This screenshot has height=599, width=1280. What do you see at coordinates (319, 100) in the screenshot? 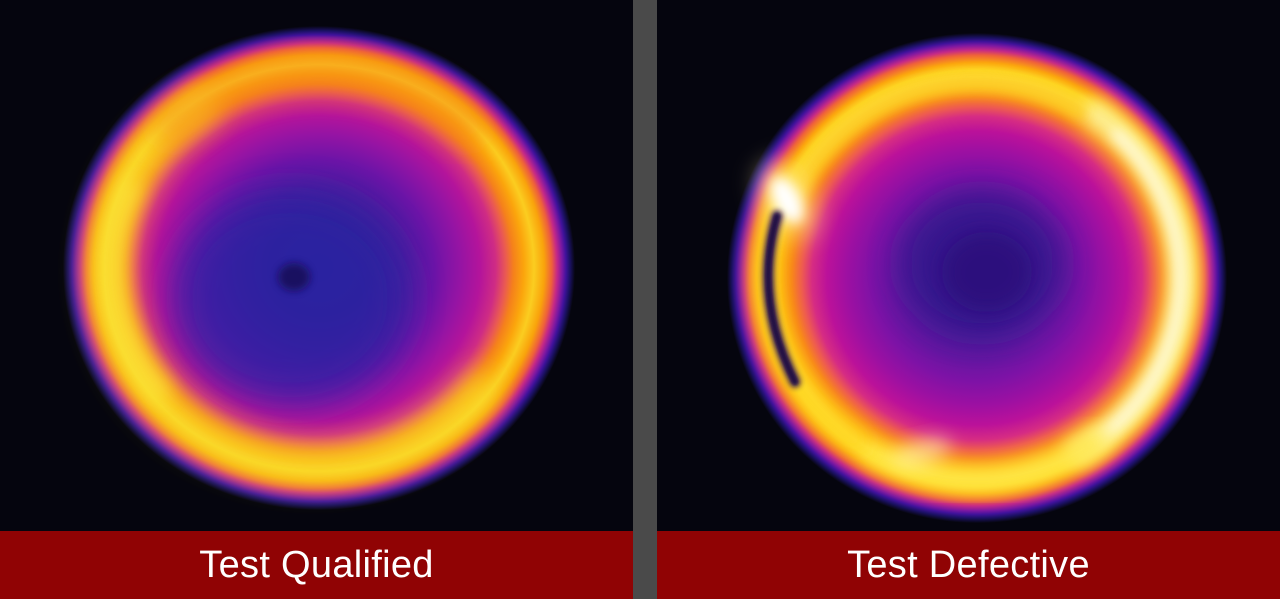
I see `ring-warm-band-top` at bounding box center [319, 100].